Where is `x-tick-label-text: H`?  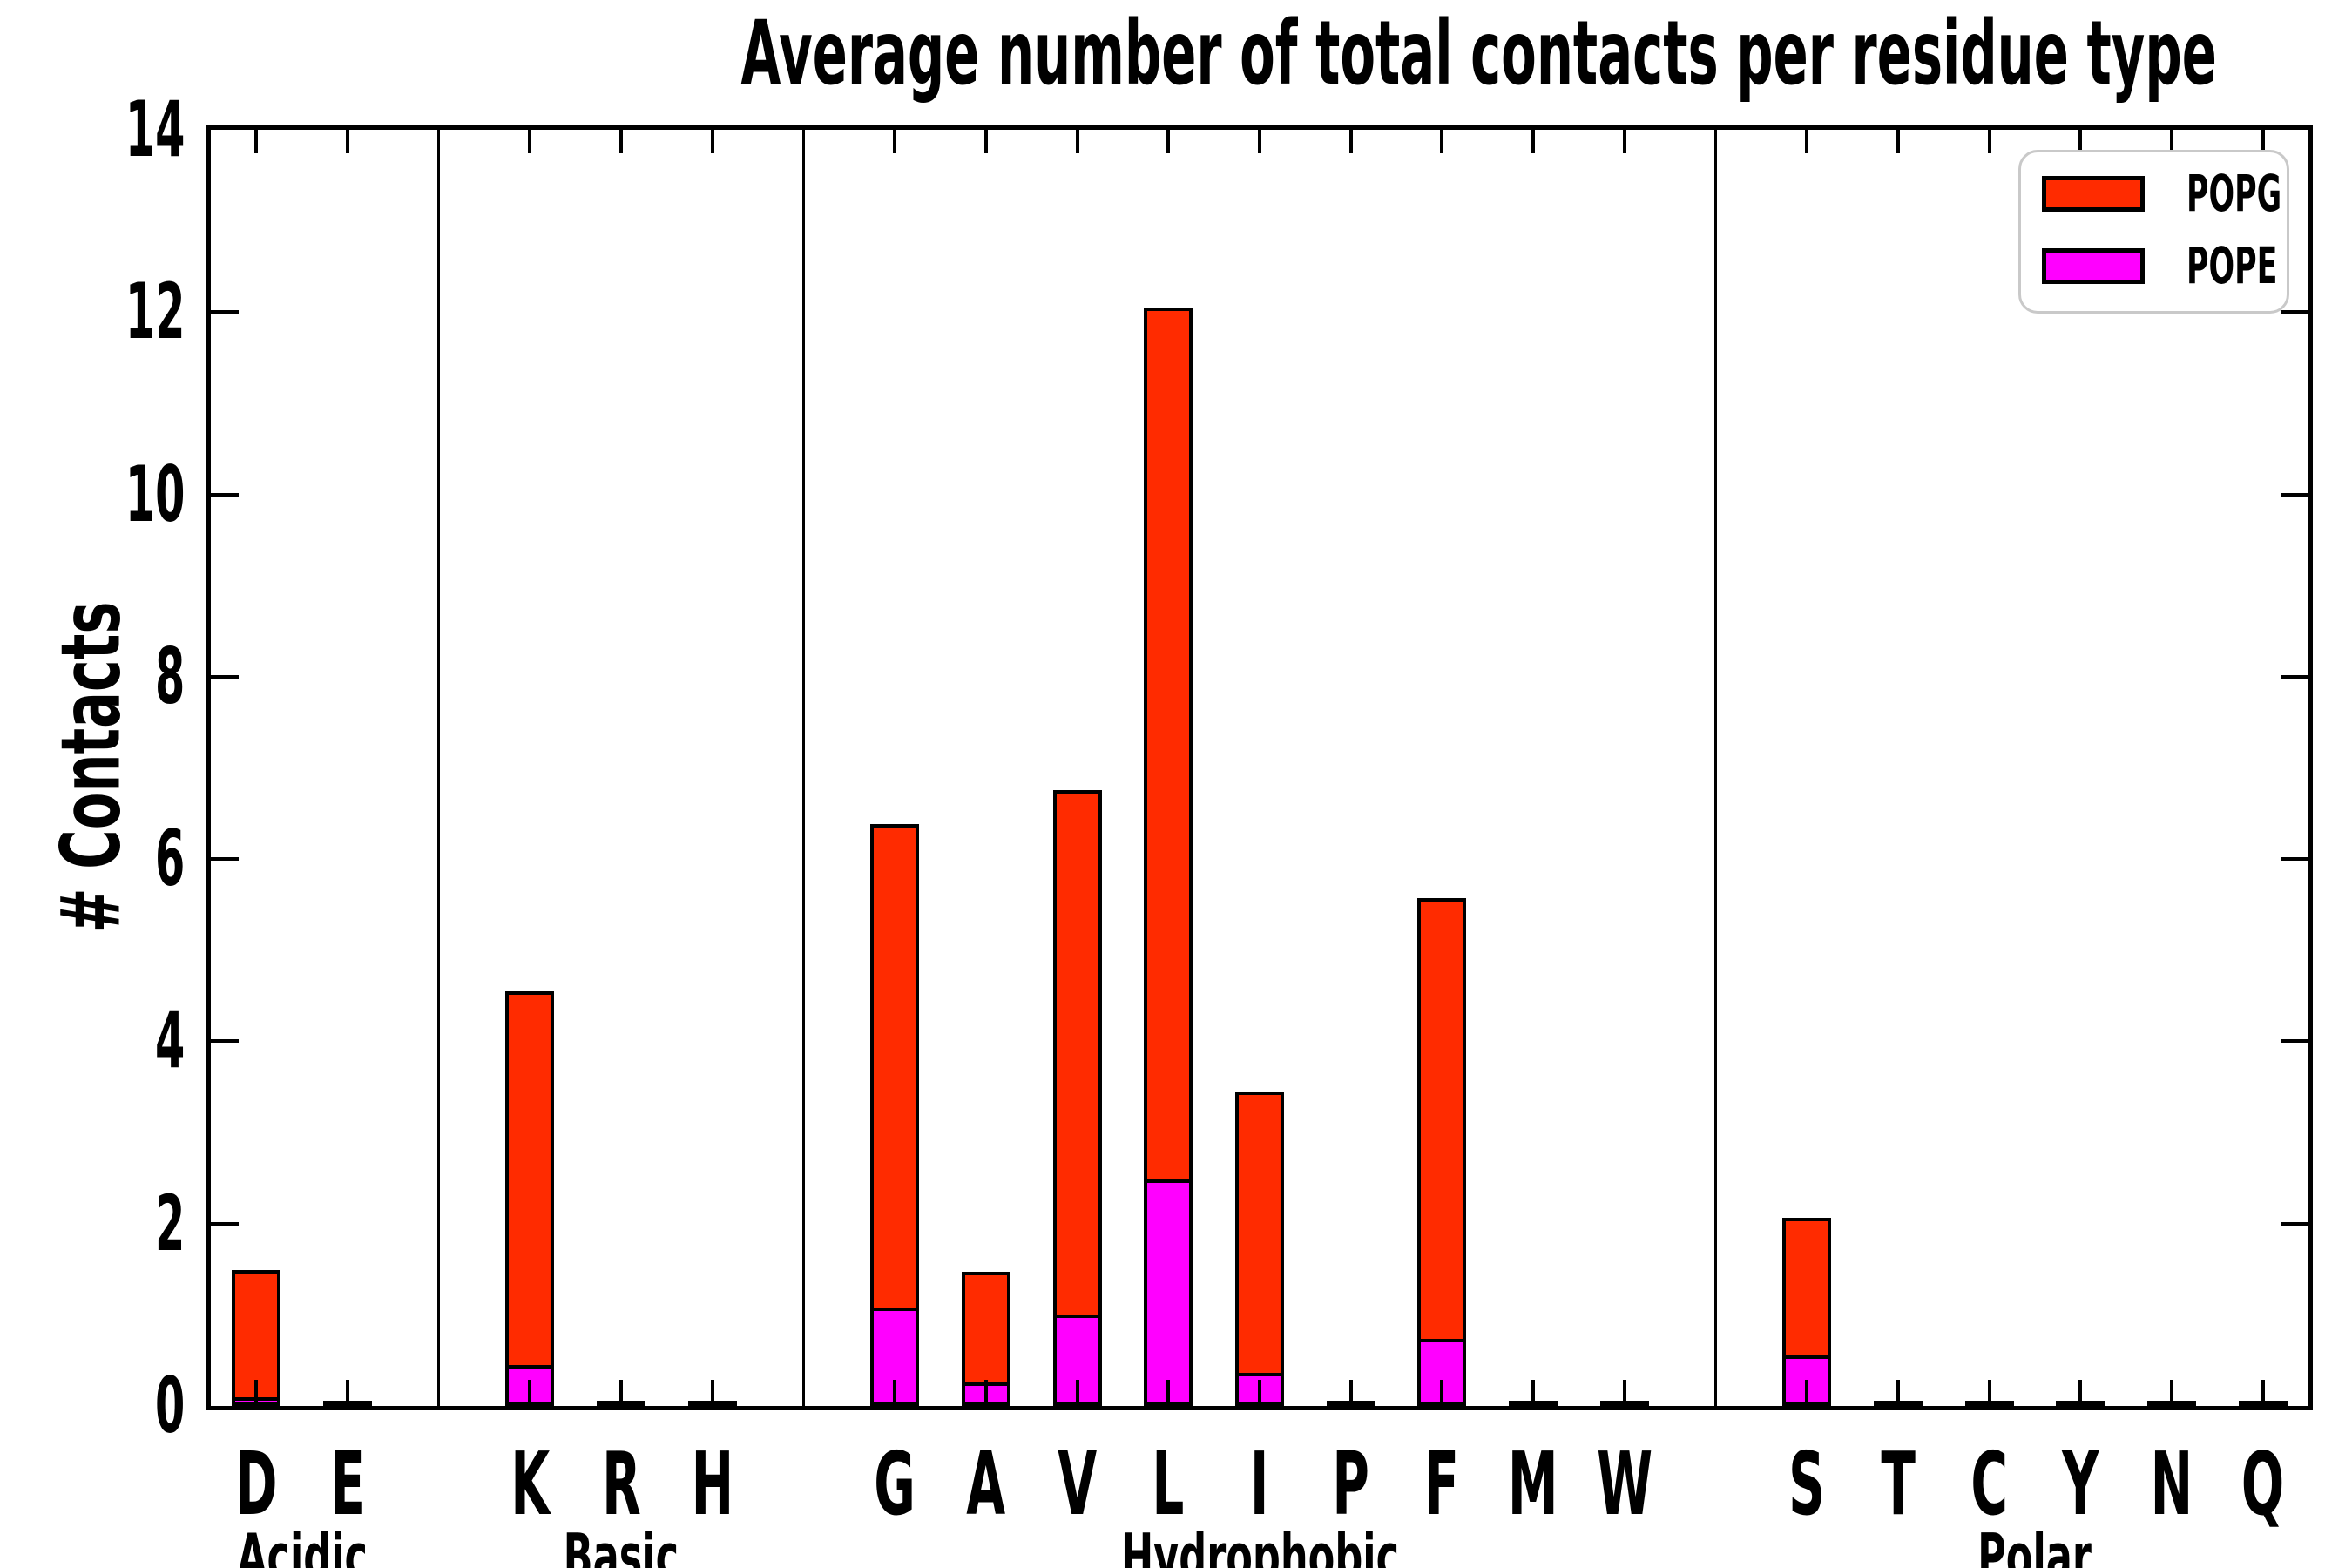 x-tick-label-text: H is located at coordinates (712, 1484).